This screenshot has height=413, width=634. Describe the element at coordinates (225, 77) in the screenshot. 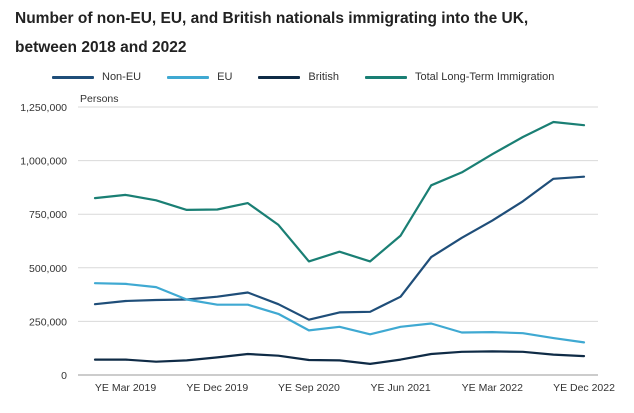

I see `legend-label: EU` at that location.